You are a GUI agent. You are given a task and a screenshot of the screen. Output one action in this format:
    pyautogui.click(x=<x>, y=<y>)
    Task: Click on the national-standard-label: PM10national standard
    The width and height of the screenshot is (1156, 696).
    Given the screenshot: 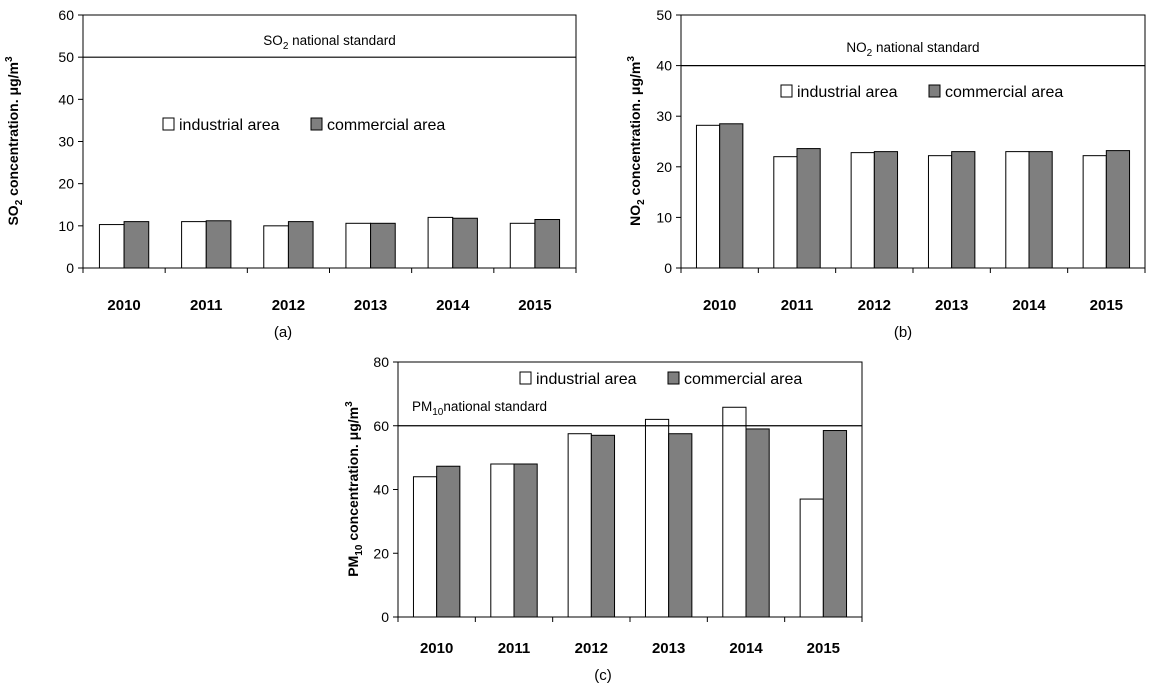 What is the action you would take?
    pyautogui.click(x=479, y=408)
    